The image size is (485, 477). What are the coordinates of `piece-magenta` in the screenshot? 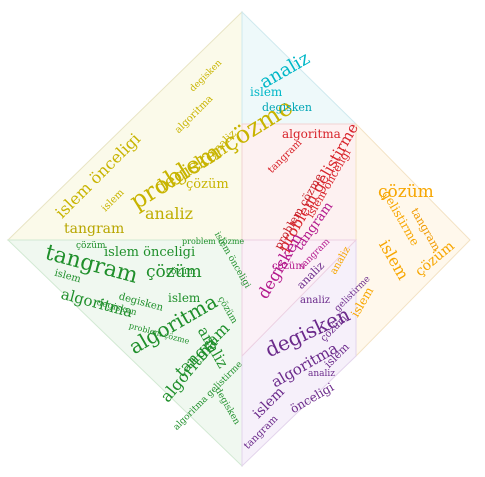 It's located at (299, 298).